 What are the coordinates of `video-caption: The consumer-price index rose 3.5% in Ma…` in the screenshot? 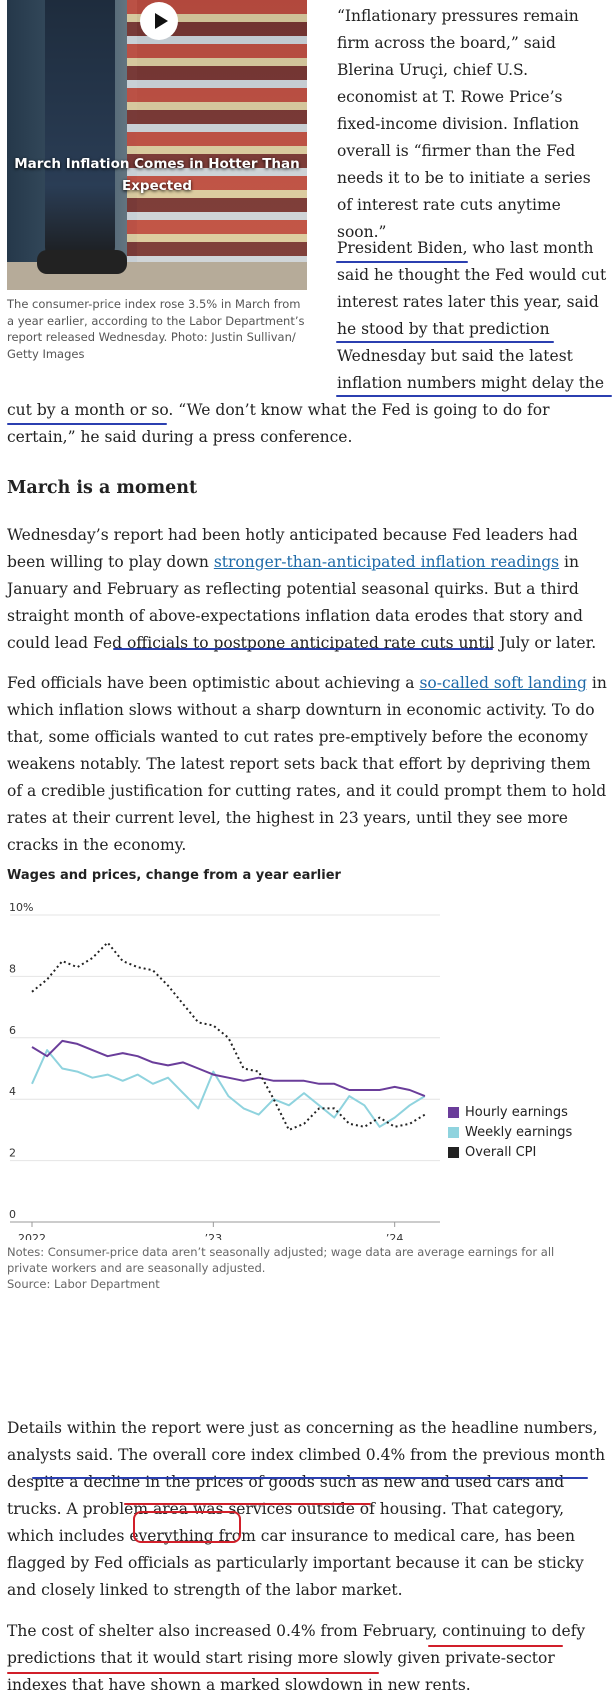 It's located at (156, 329).